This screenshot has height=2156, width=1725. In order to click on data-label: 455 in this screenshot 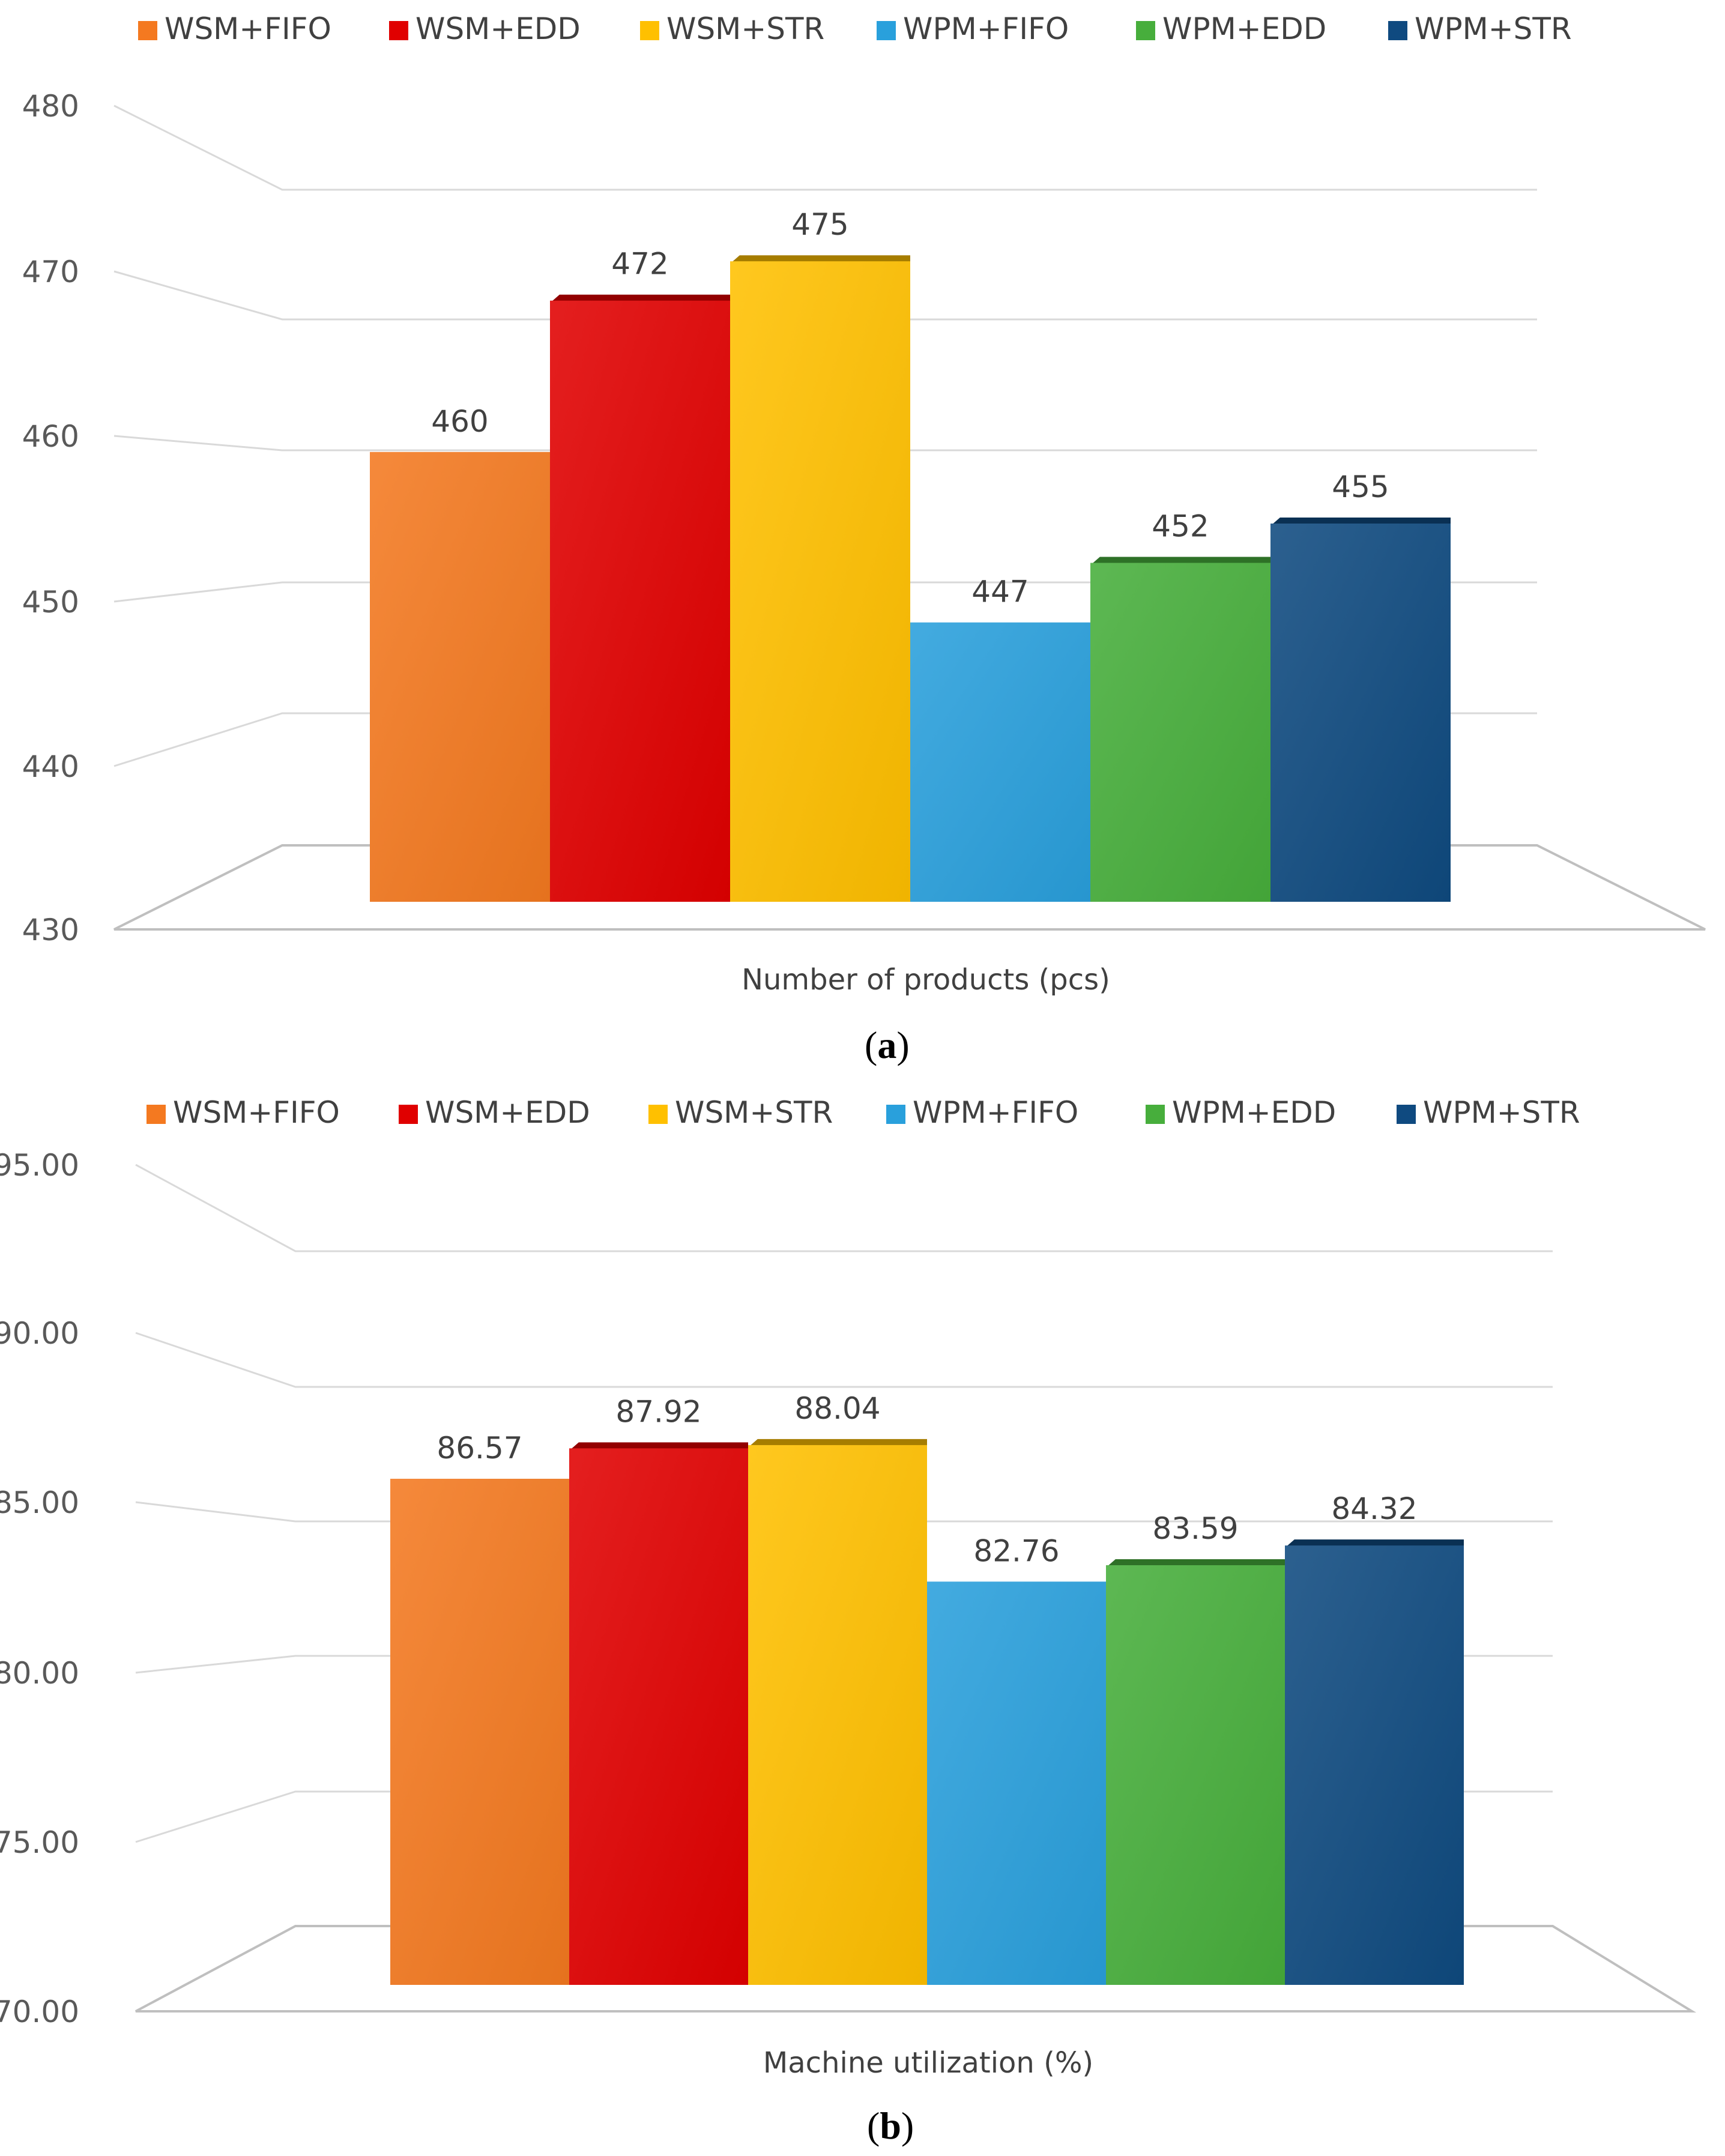, I will do `click(1361, 487)`.